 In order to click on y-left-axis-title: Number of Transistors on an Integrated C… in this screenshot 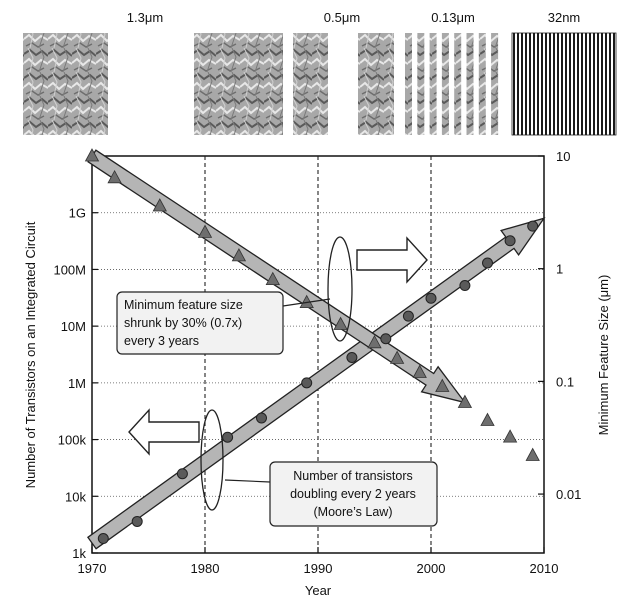, I will do `click(30, 354)`.